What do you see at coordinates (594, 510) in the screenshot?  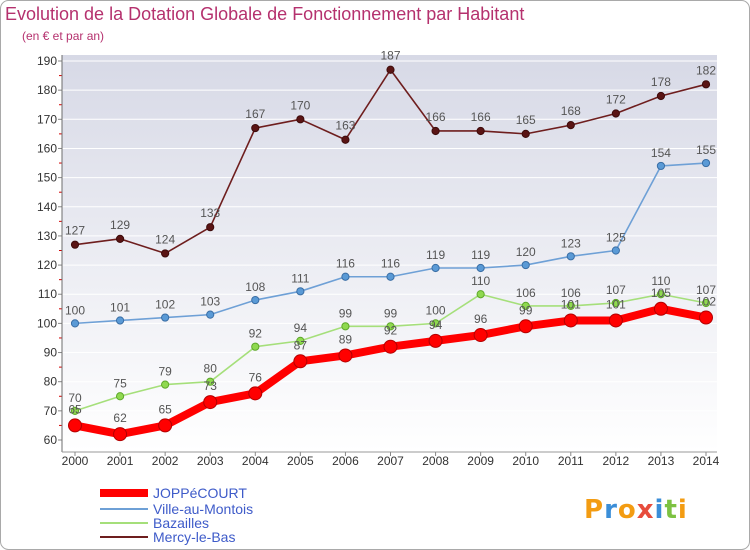 I see `logo-letter: P` at bounding box center [594, 510].